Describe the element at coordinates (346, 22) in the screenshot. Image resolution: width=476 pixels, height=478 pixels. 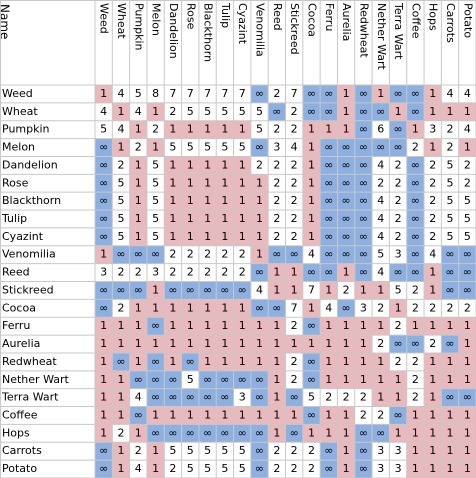
I see `column-header: Aurelia` at that location.